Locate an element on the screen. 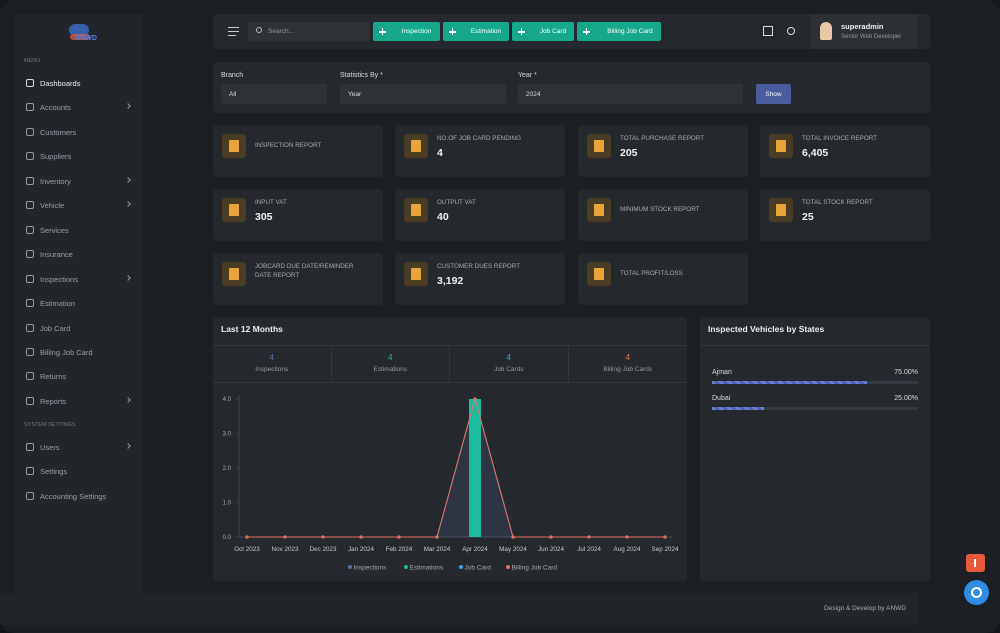  show-button: Show is located at coordinates (773, 94).